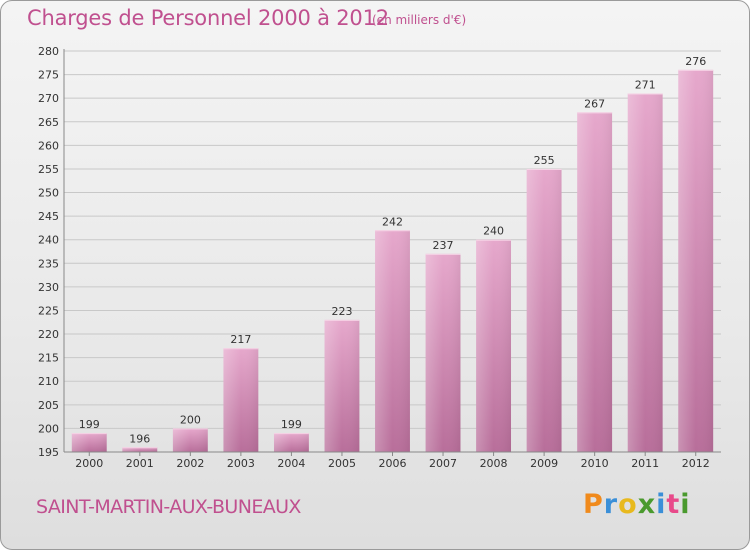 The width and height of the screenshot is (750, 550). What do you see at coordinates (393, 463) in the screenshot?
I see `x-tick-label: 2006` at bounding box center [393, 463].